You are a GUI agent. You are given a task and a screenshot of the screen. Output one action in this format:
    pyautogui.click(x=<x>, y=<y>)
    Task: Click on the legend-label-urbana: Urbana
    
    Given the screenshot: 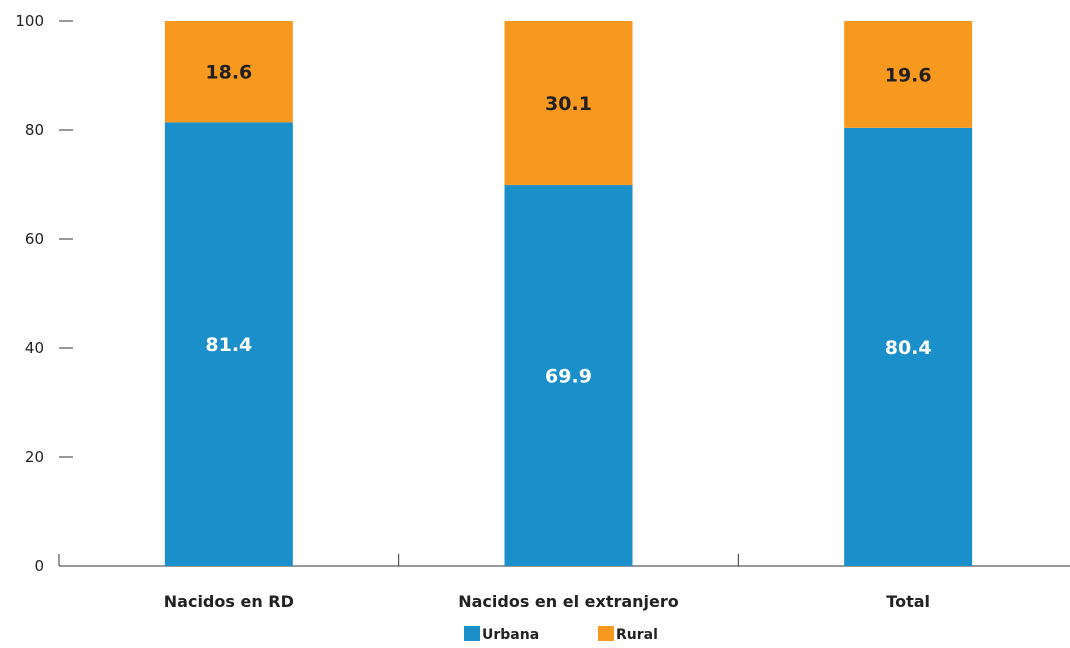 What is the action you would take?
    pyautogui.click(x=510, y=635)
    